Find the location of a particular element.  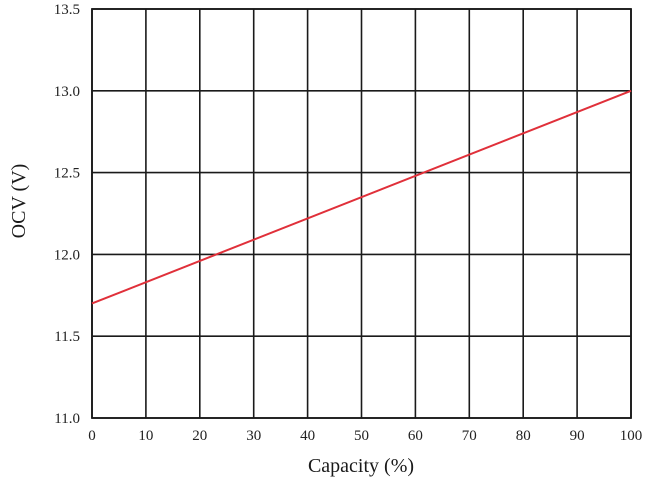

x-tick-label: 90 is located at coordinates (577, 436).